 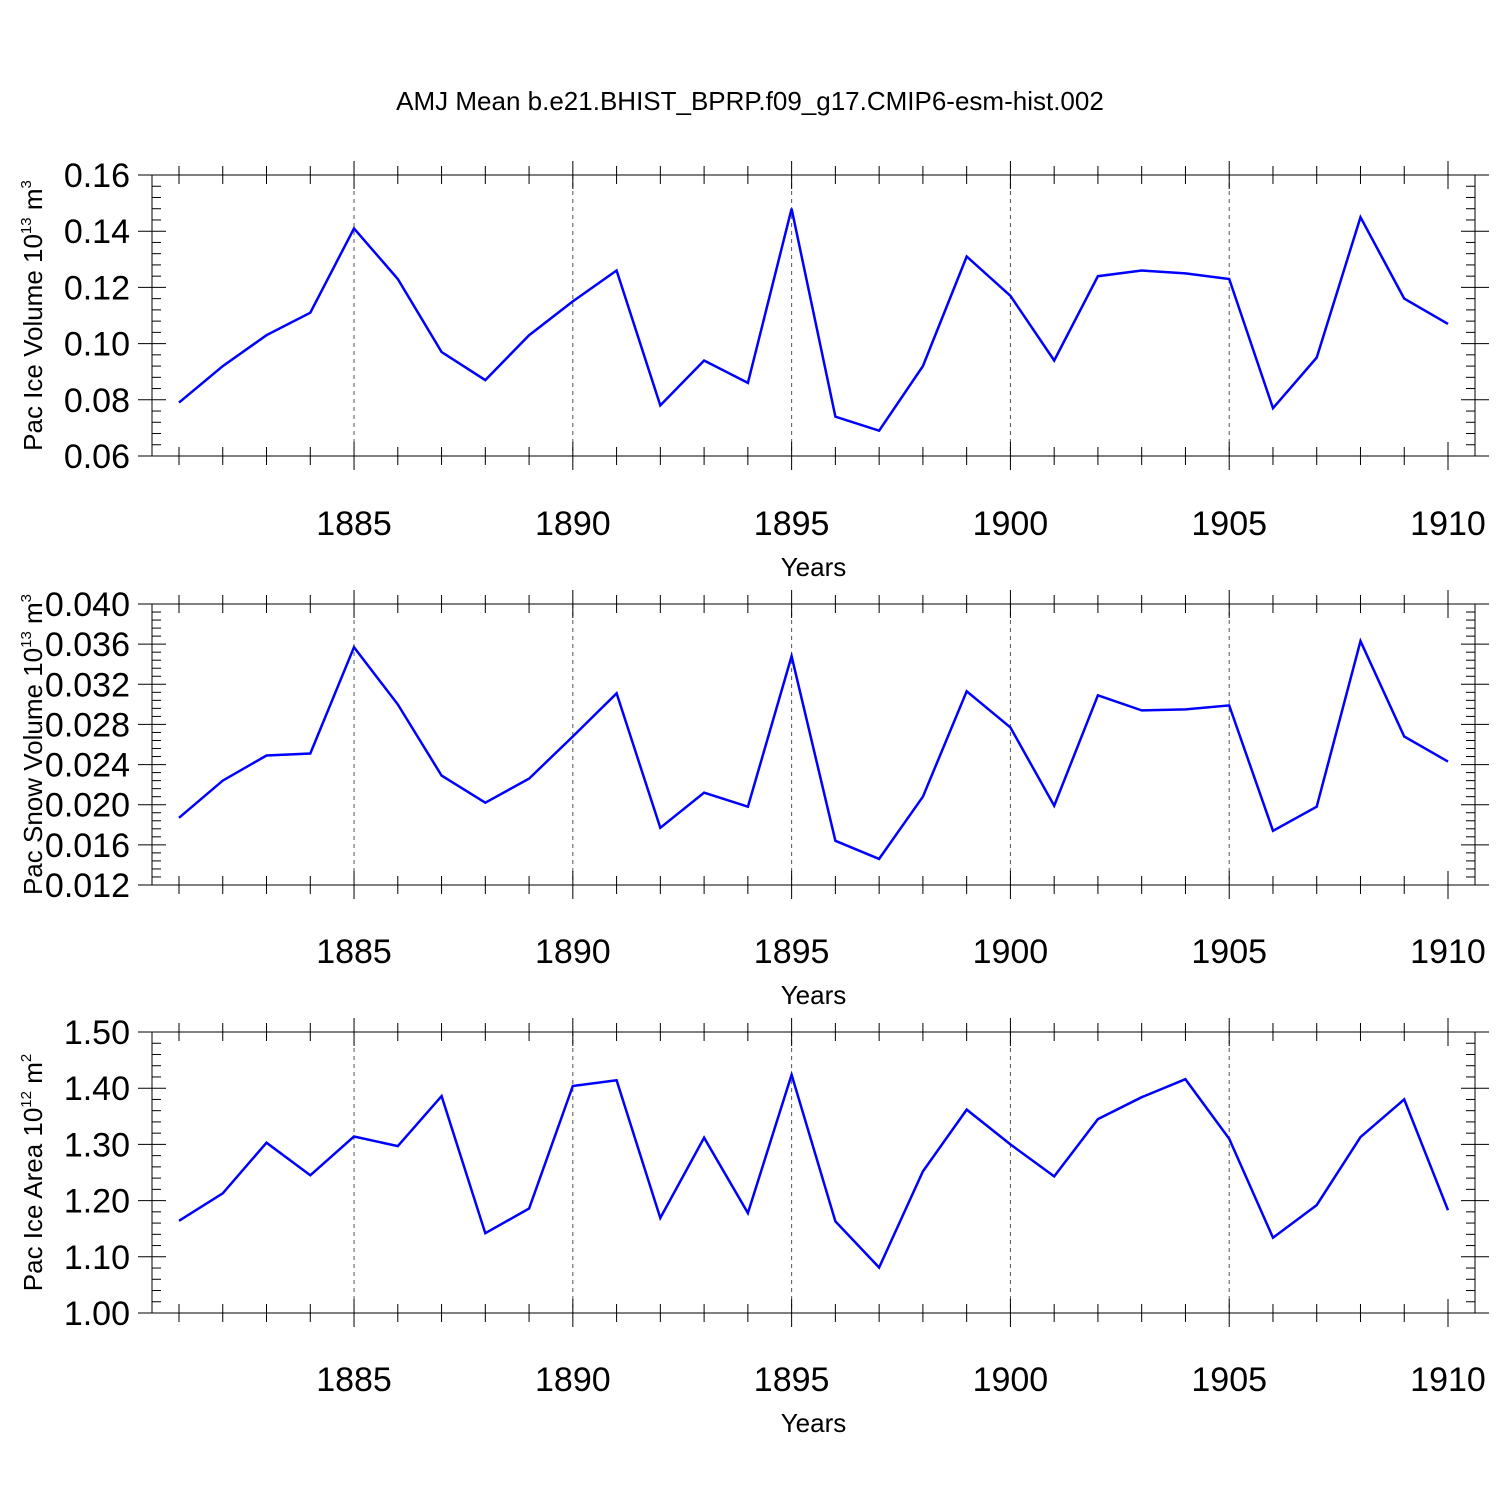 I want to click on y-tick-label: 0.024, so click(x=87, y=766).